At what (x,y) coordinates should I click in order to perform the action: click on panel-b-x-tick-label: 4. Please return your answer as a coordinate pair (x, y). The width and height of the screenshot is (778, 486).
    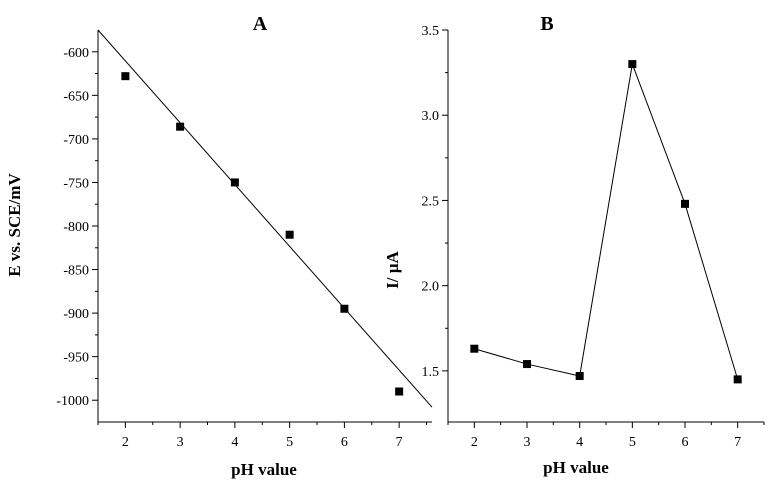
    Looking at the image, I should click on (579, 442).